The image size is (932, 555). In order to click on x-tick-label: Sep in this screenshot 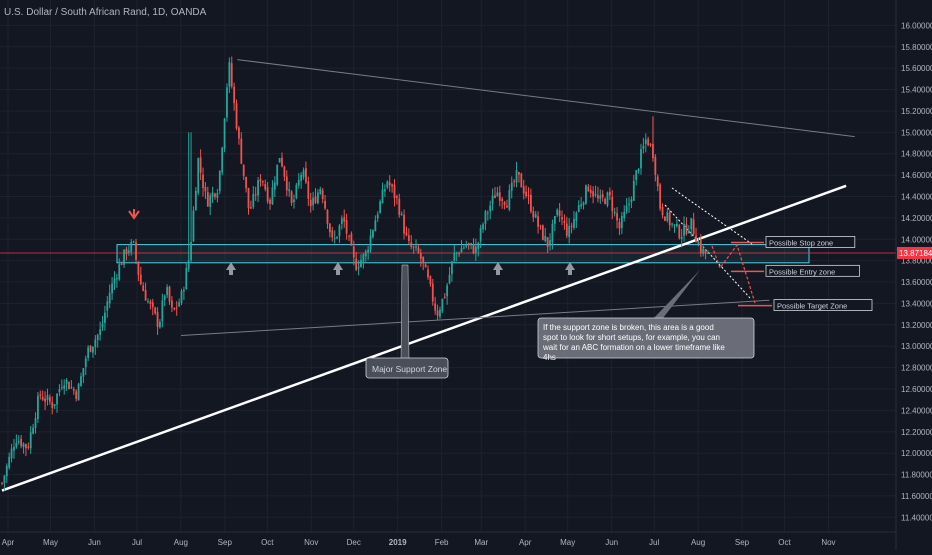, I will do `click(742, 542)`.